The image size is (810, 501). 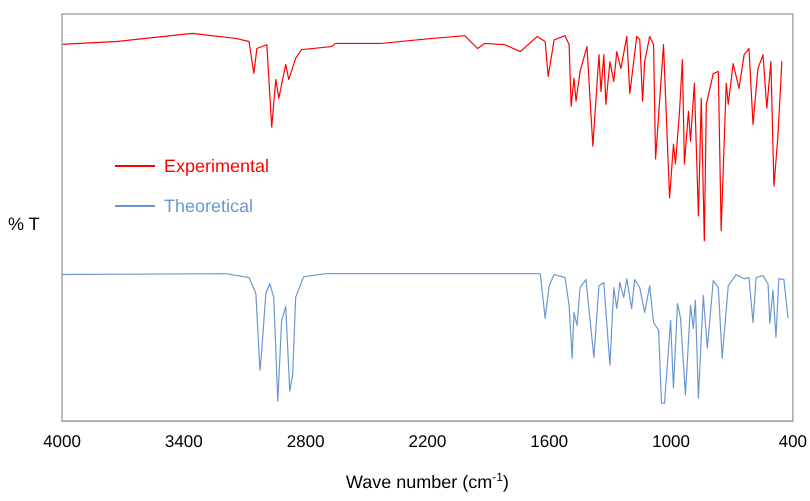 I want to click on x-tick-label: 2200, so click(x=427, y=441).